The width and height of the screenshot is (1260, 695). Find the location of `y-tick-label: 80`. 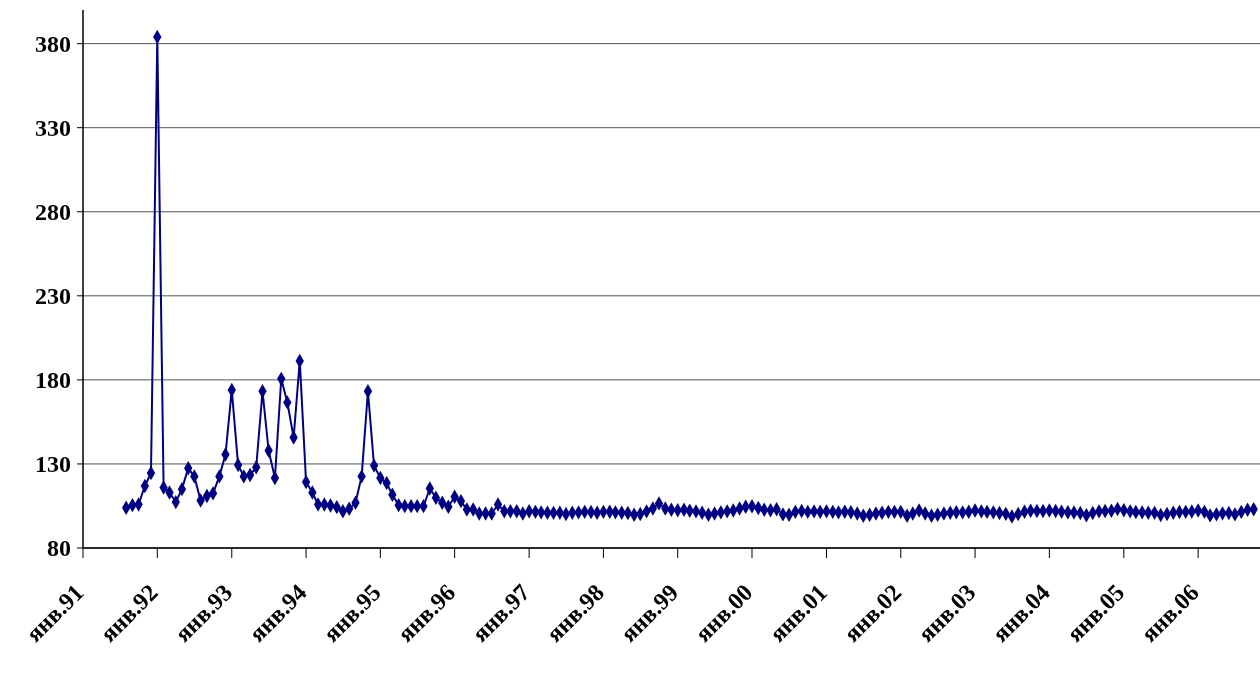

y-tick-label: 80 is located at coordinates (59, 548).